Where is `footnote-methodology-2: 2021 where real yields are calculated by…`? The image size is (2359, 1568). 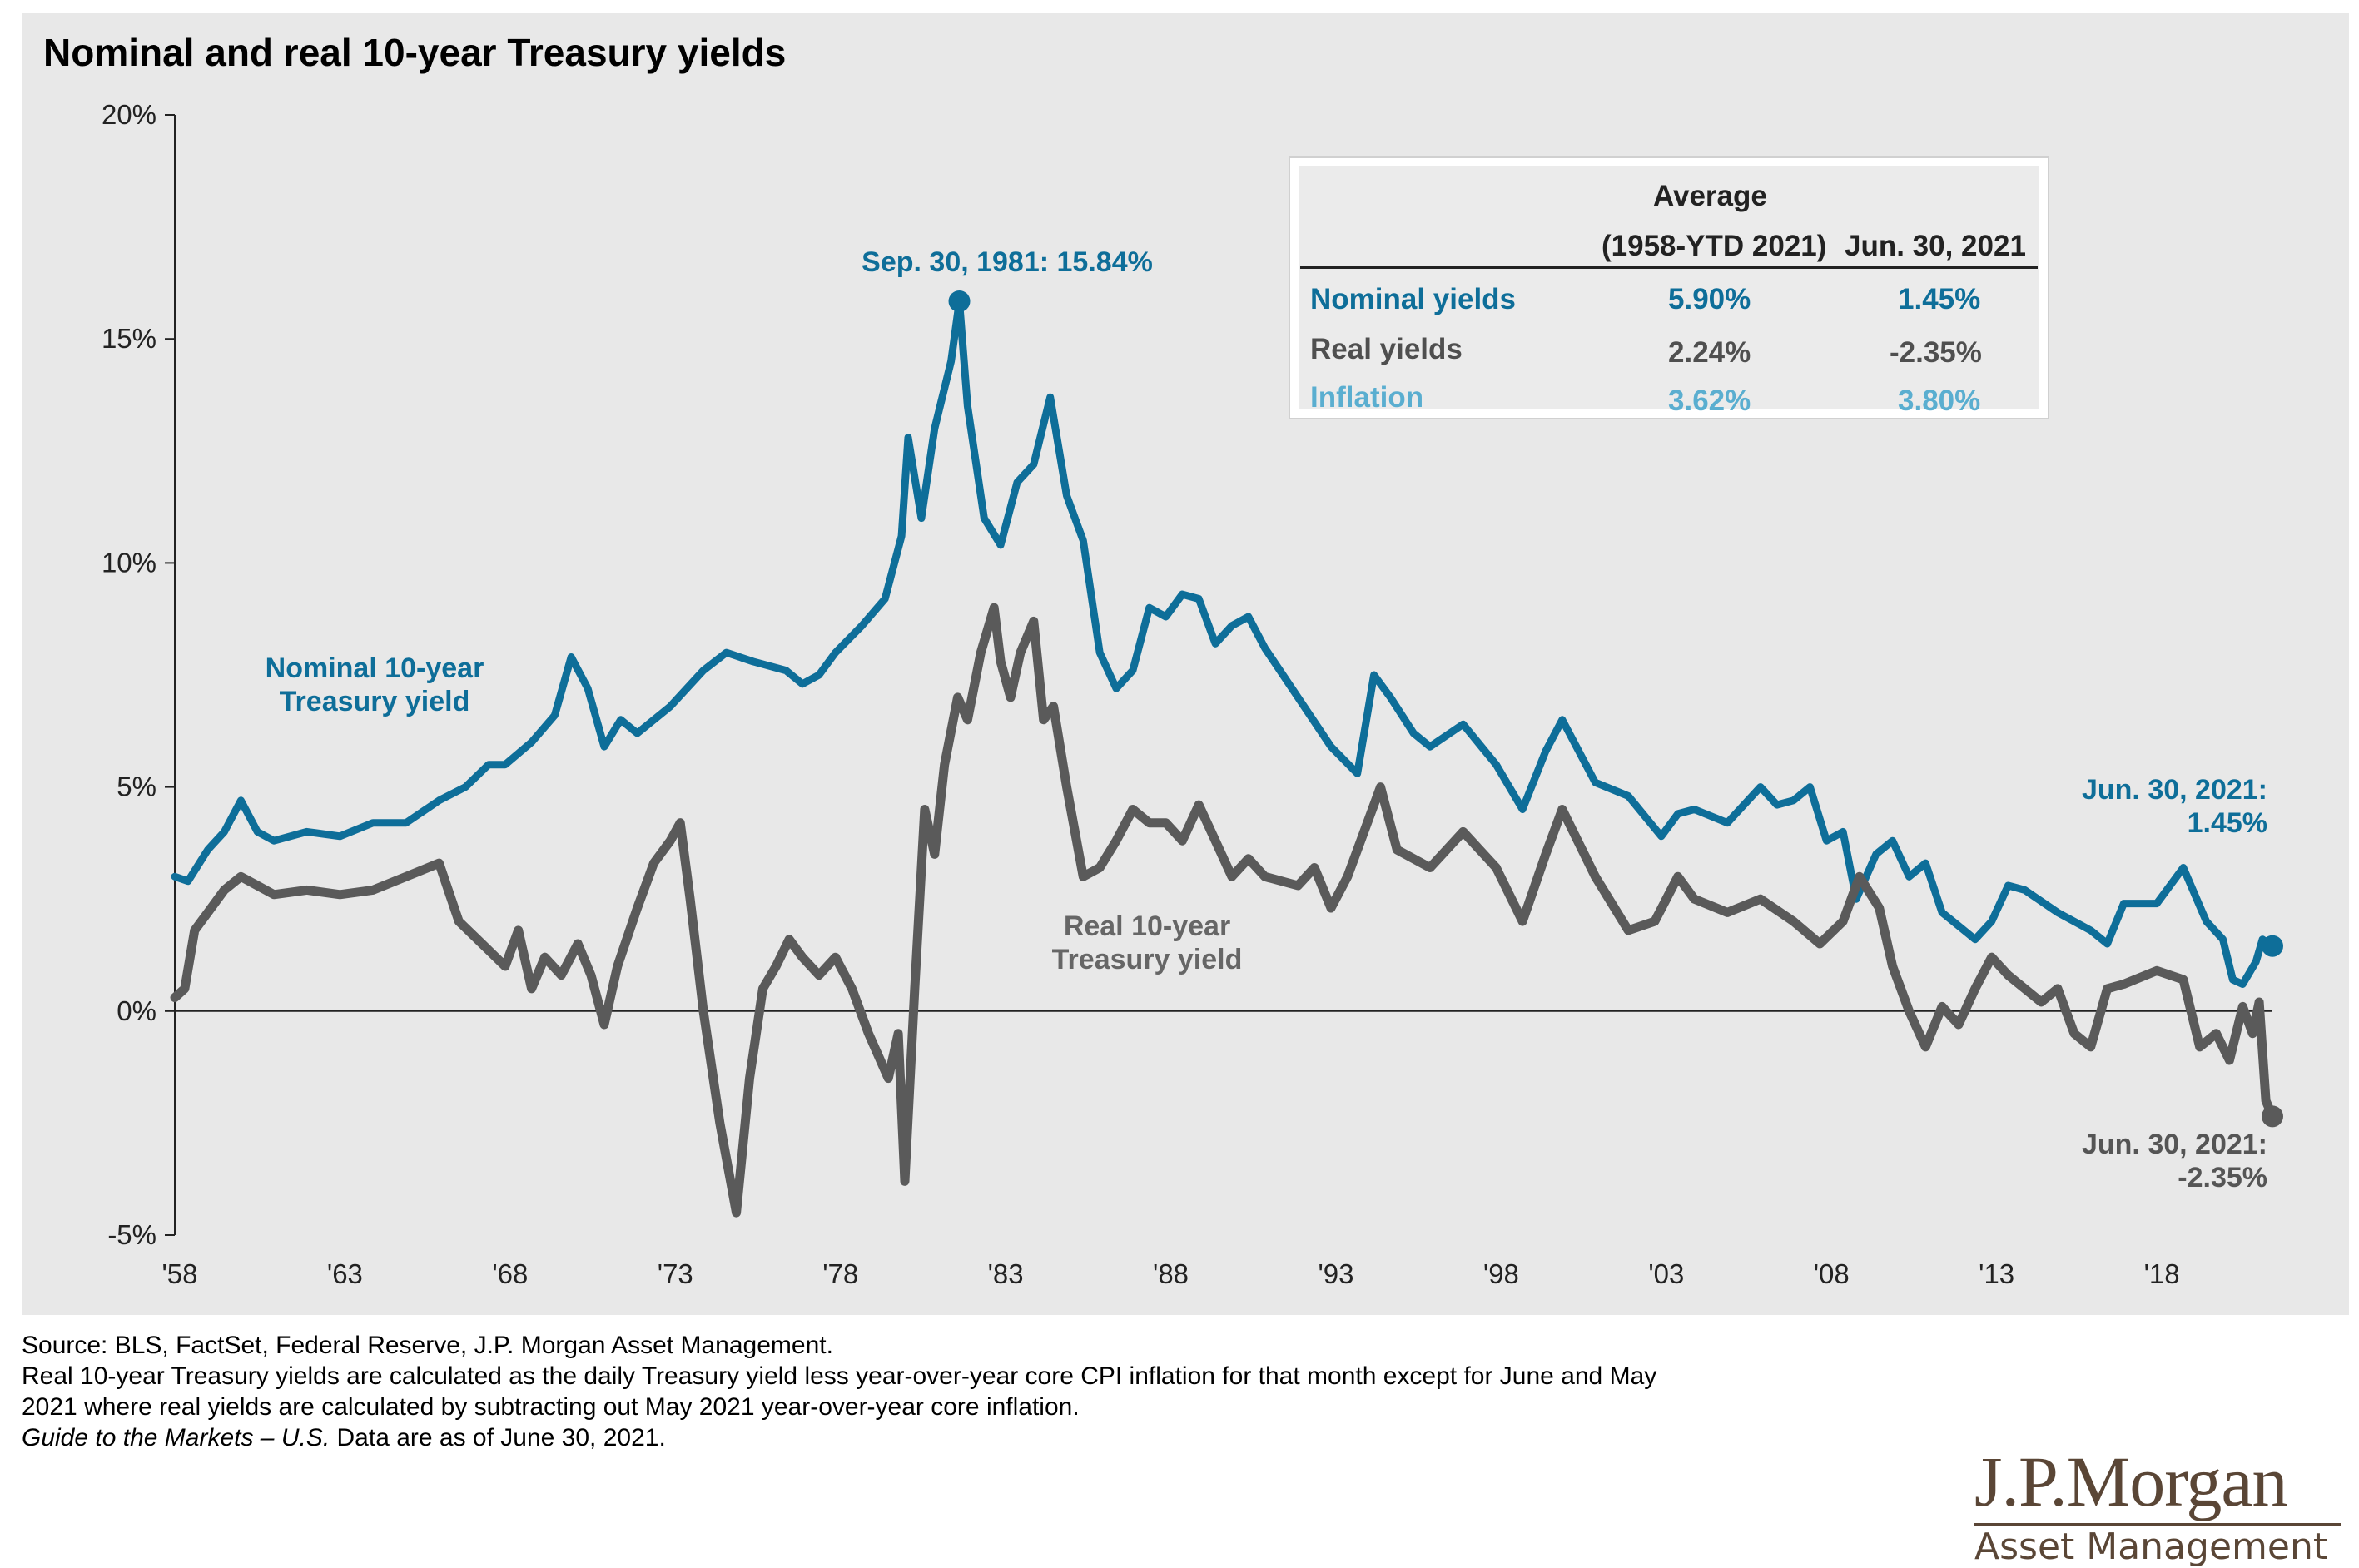 footnote-methodology-2: 2021 where real yields are calculated by… is located at coordinates (551, 1407).